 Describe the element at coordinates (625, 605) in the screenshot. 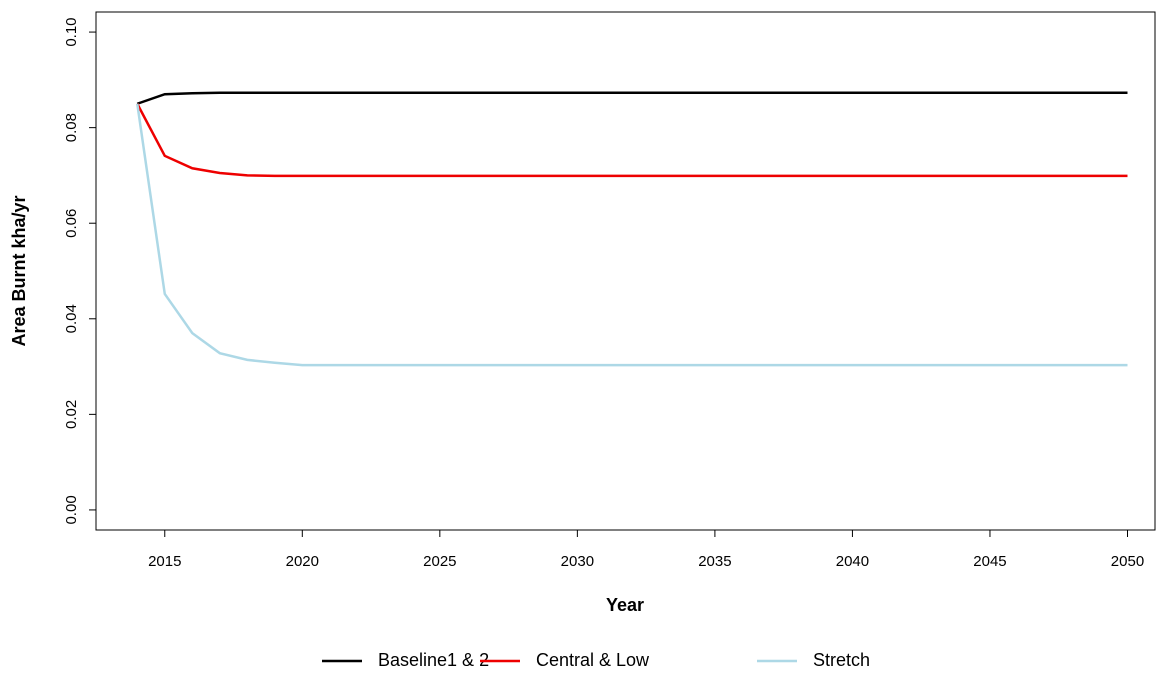

I see `x-axis-label: Year` at that location.